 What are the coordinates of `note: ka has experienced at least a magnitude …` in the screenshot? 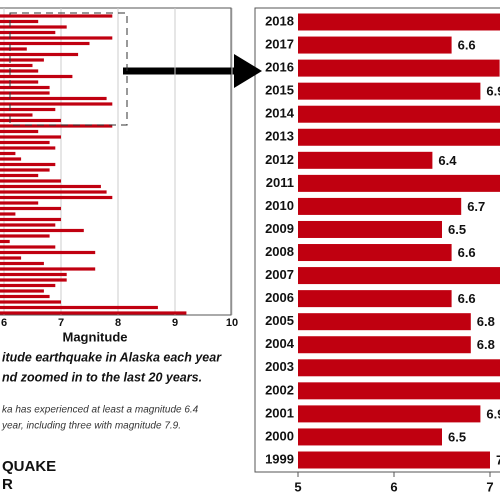 It's located at (100, 410).